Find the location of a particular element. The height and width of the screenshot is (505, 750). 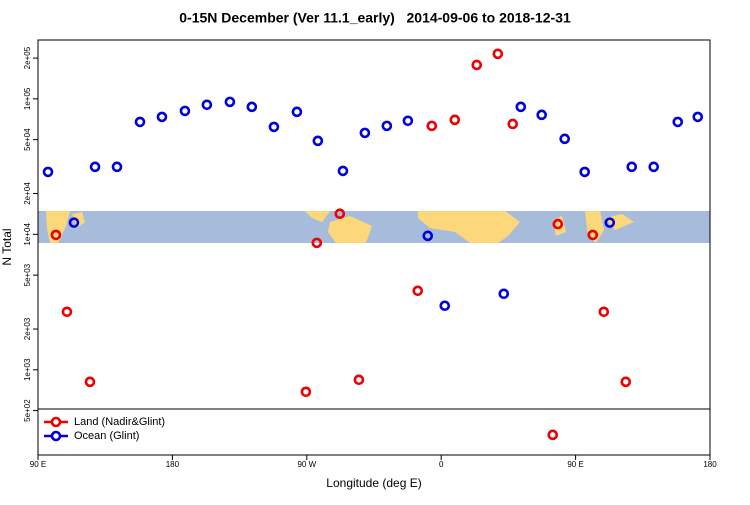

y-tick-label: 2e+04 is located at coordinates (27, 193).